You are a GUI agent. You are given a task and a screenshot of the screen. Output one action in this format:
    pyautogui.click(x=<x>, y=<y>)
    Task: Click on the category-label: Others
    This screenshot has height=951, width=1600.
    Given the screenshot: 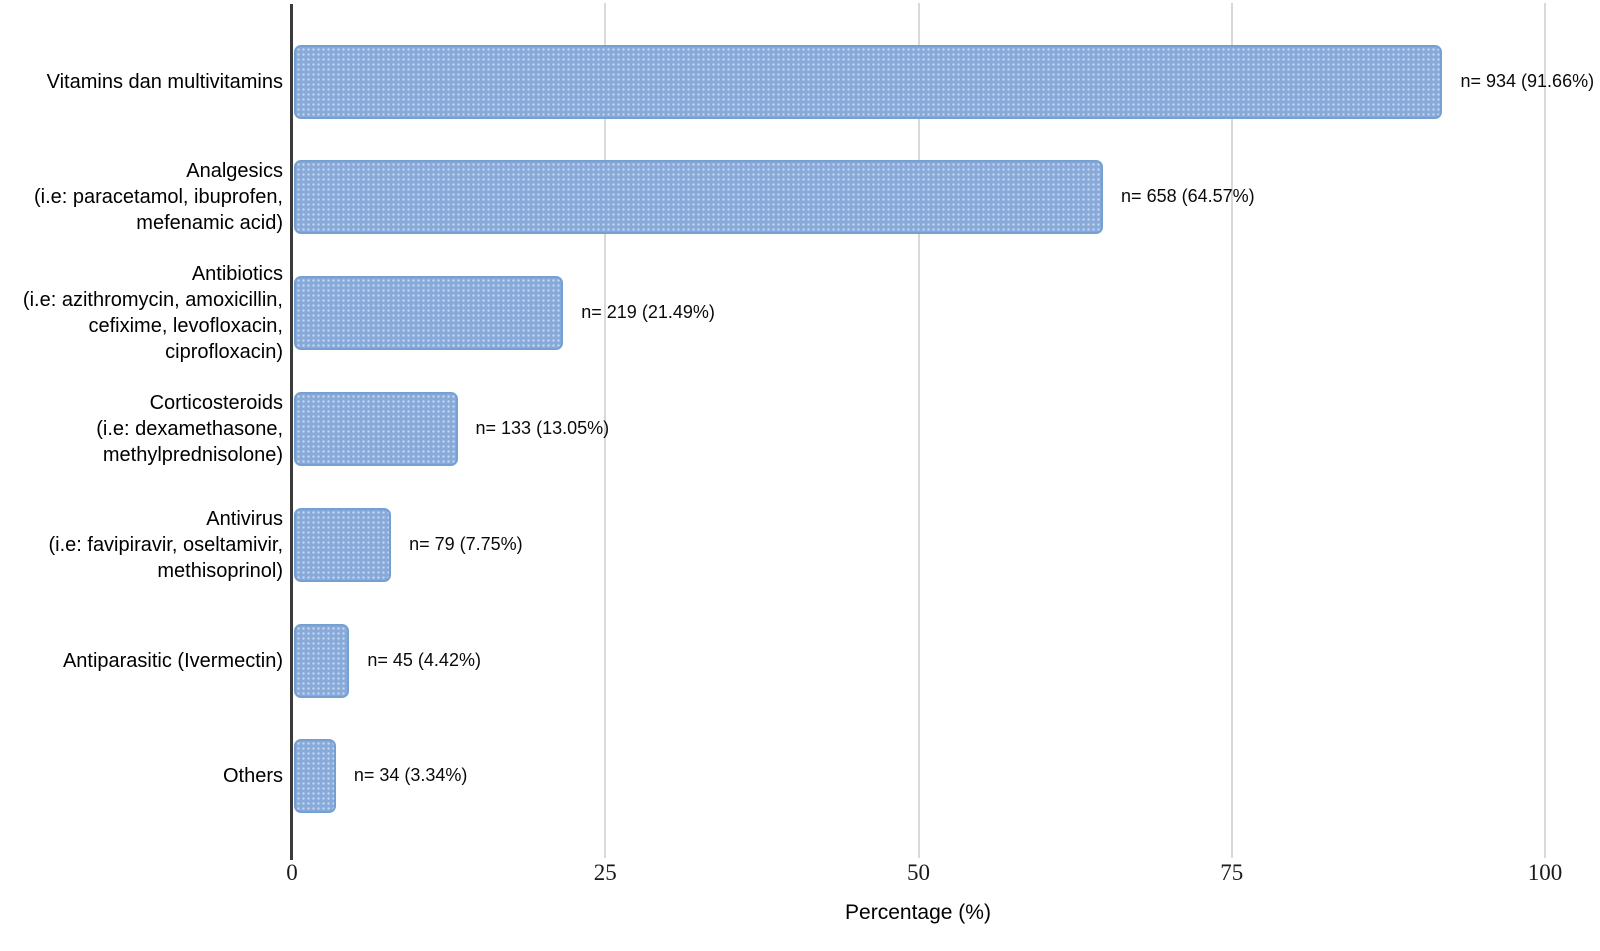 What is the action you would take?
    pyautogui.click(x=252, y=776)
    